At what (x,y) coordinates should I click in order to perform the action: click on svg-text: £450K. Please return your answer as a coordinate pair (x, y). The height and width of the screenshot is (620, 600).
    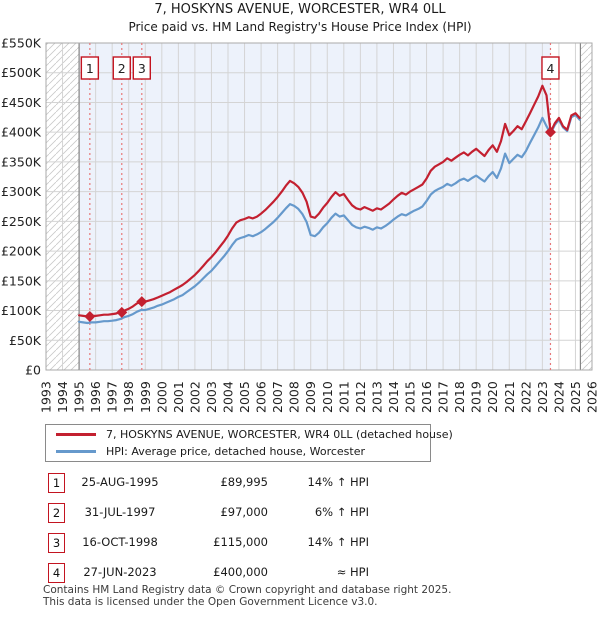
    Looking at the image, I should click on (21, 102).